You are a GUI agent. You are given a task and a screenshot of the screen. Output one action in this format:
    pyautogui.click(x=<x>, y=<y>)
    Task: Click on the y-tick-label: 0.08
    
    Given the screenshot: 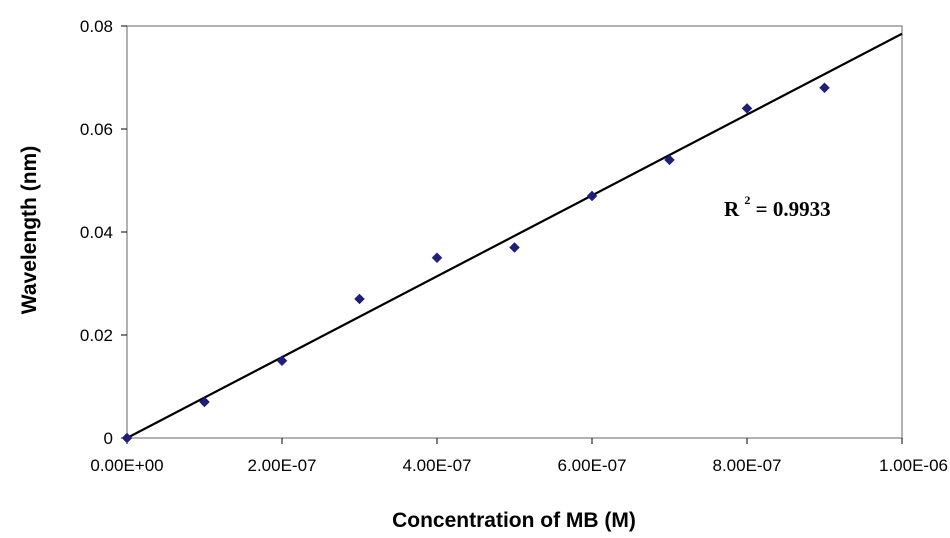 What is the action you would take?
    pyautogui.click(x=96, y=26)
    